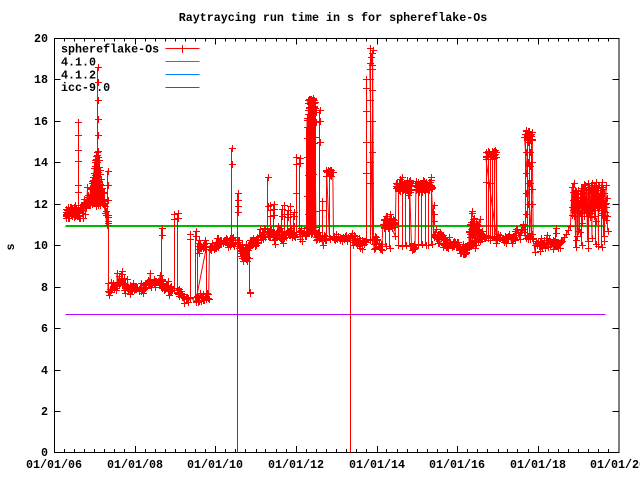 Image resolution: width=640 pixels, height=480 pixels. What do you see at coordinates (44, 371) in the screenshot?
I see `svg-text: 4` at bounding box center [44, 371].